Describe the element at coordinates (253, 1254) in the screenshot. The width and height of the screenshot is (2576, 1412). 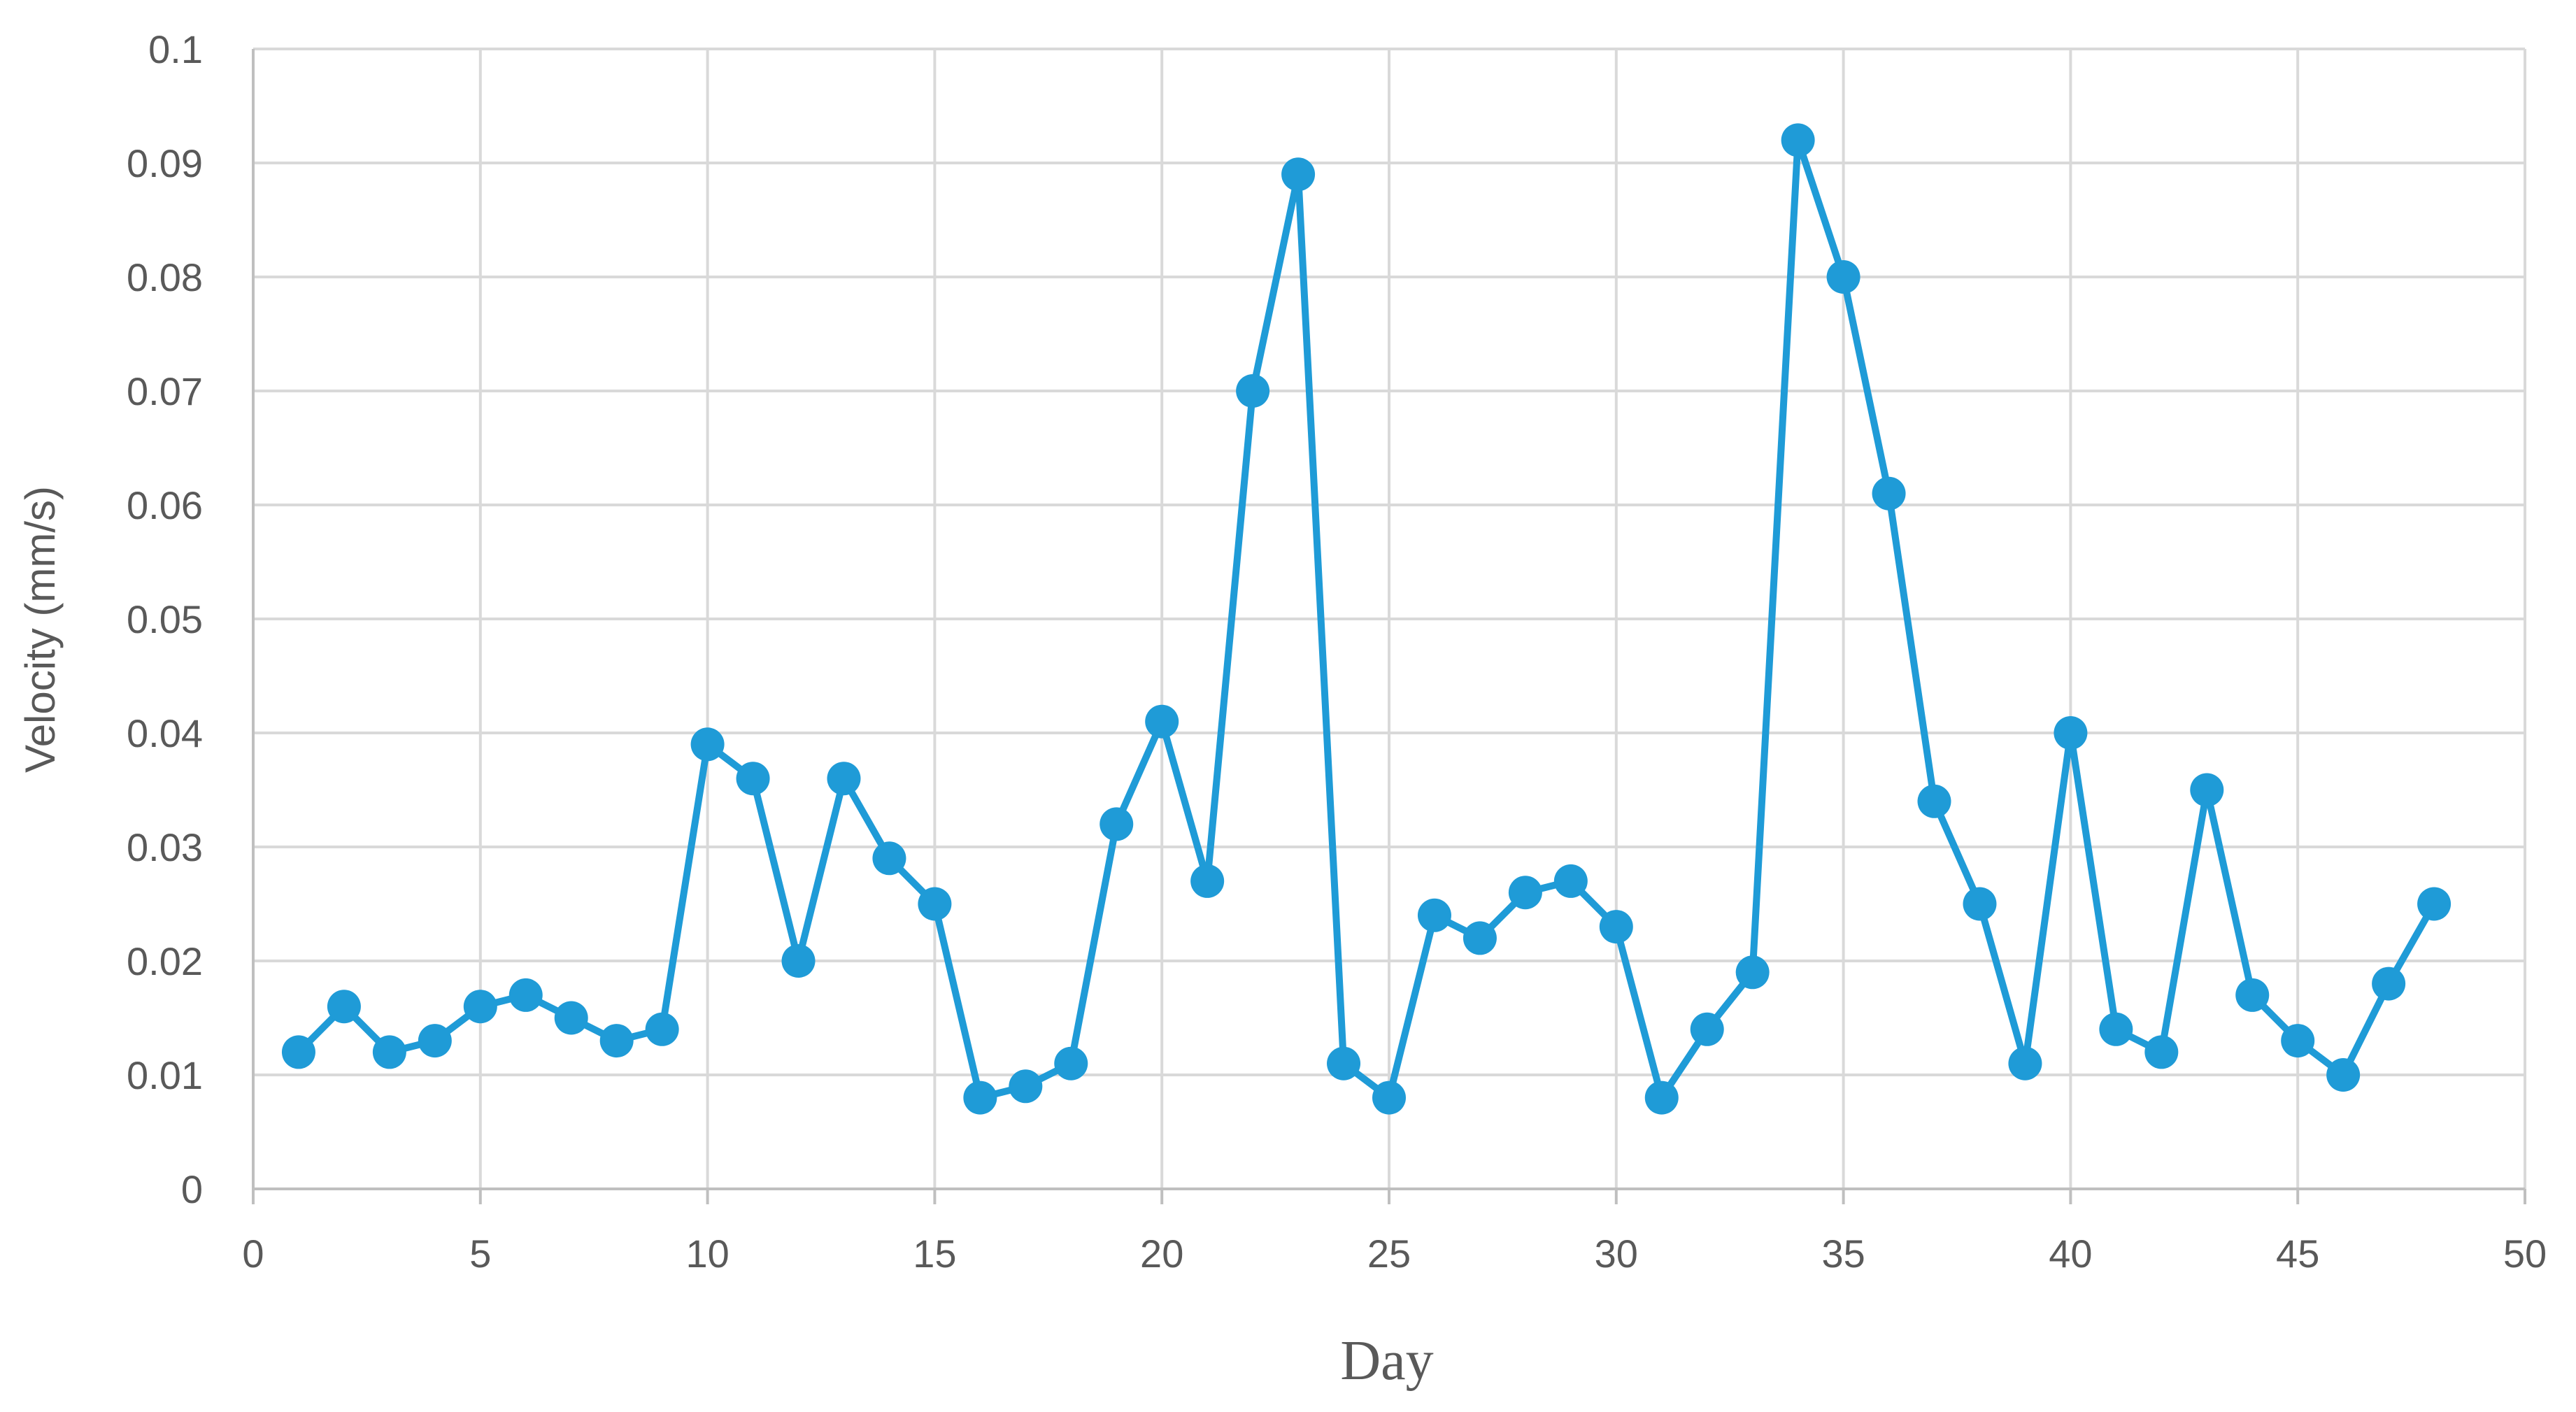
I see `x-tick-label: 0` at that location.